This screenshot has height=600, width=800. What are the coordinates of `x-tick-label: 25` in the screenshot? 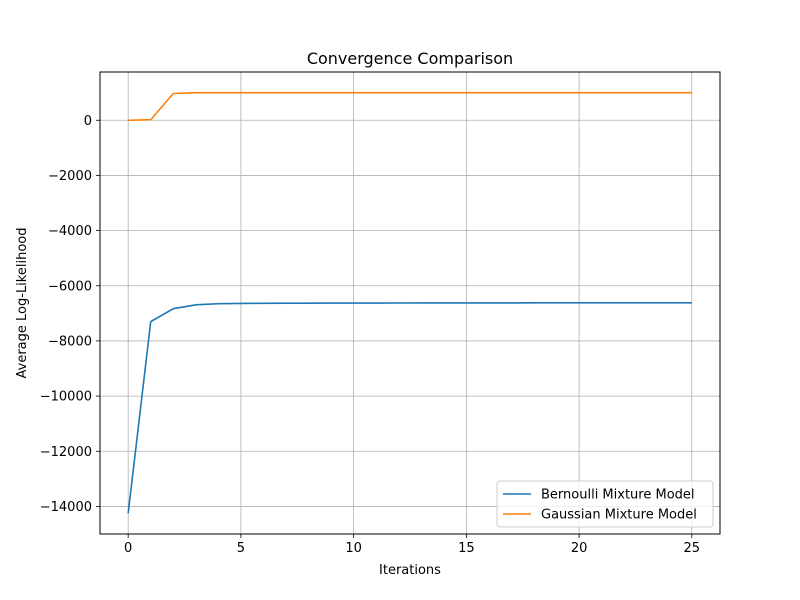 It's located at (692, 548).